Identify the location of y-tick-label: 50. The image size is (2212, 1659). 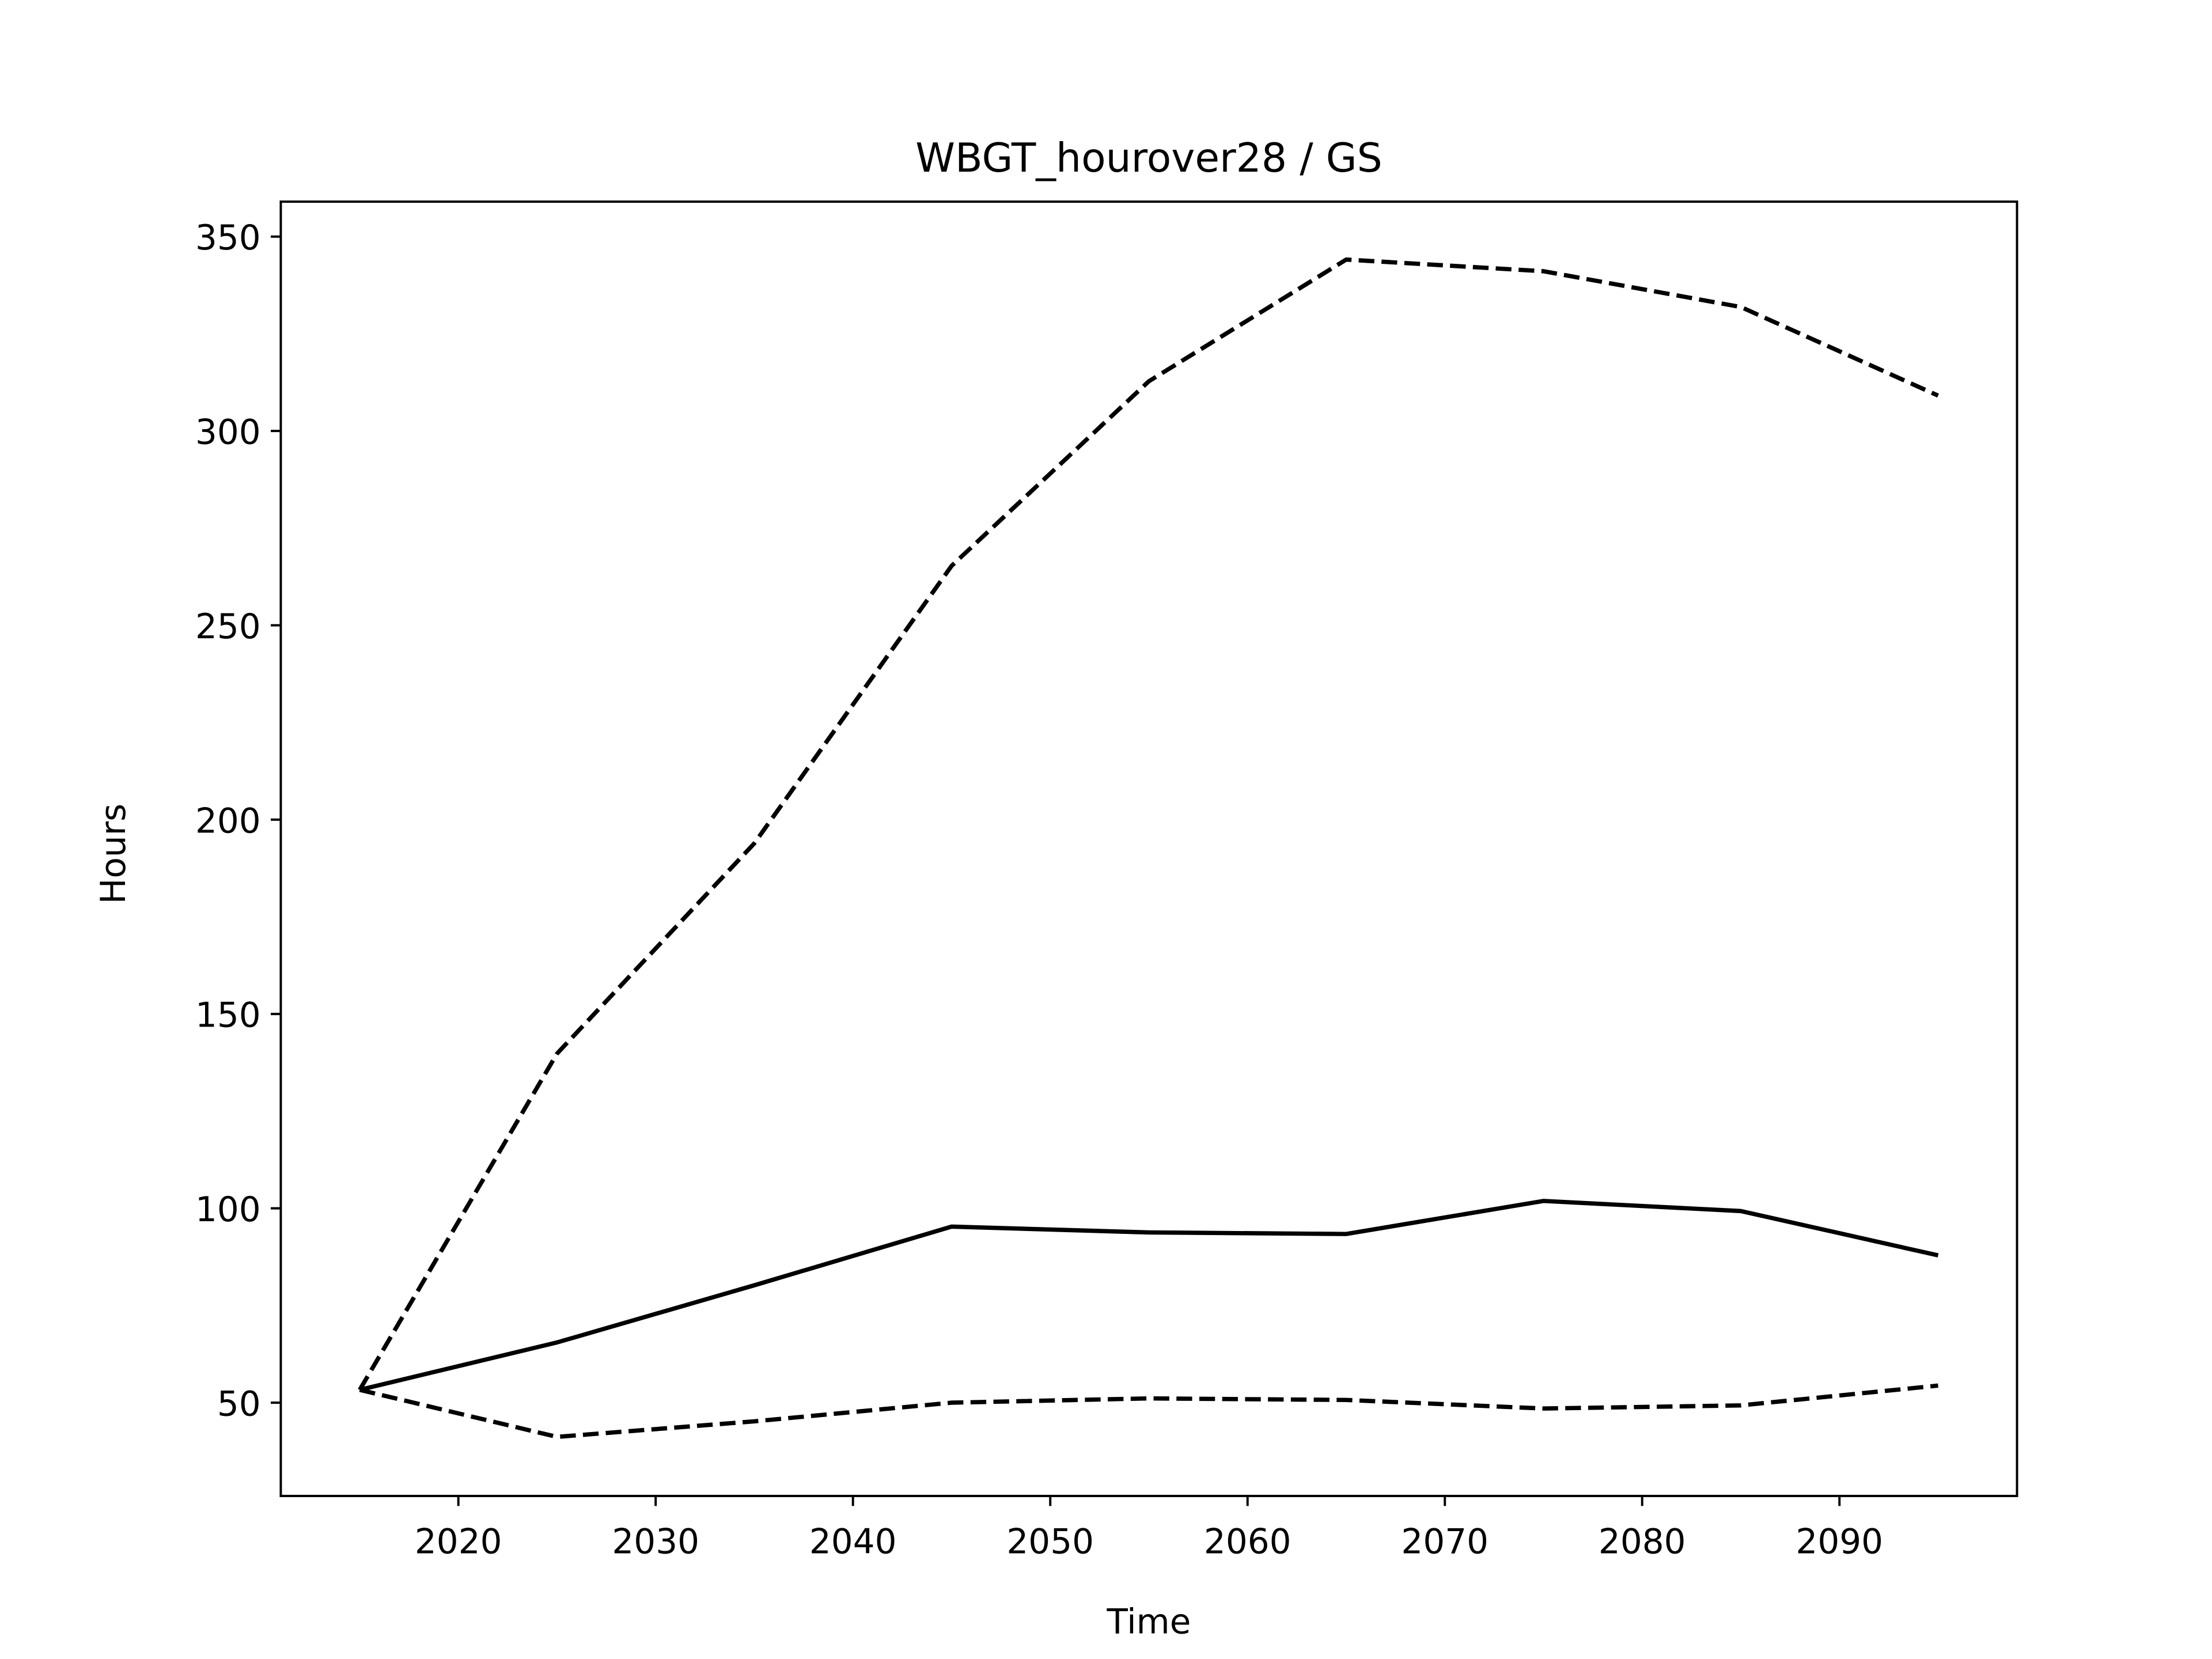
(239, 1404).